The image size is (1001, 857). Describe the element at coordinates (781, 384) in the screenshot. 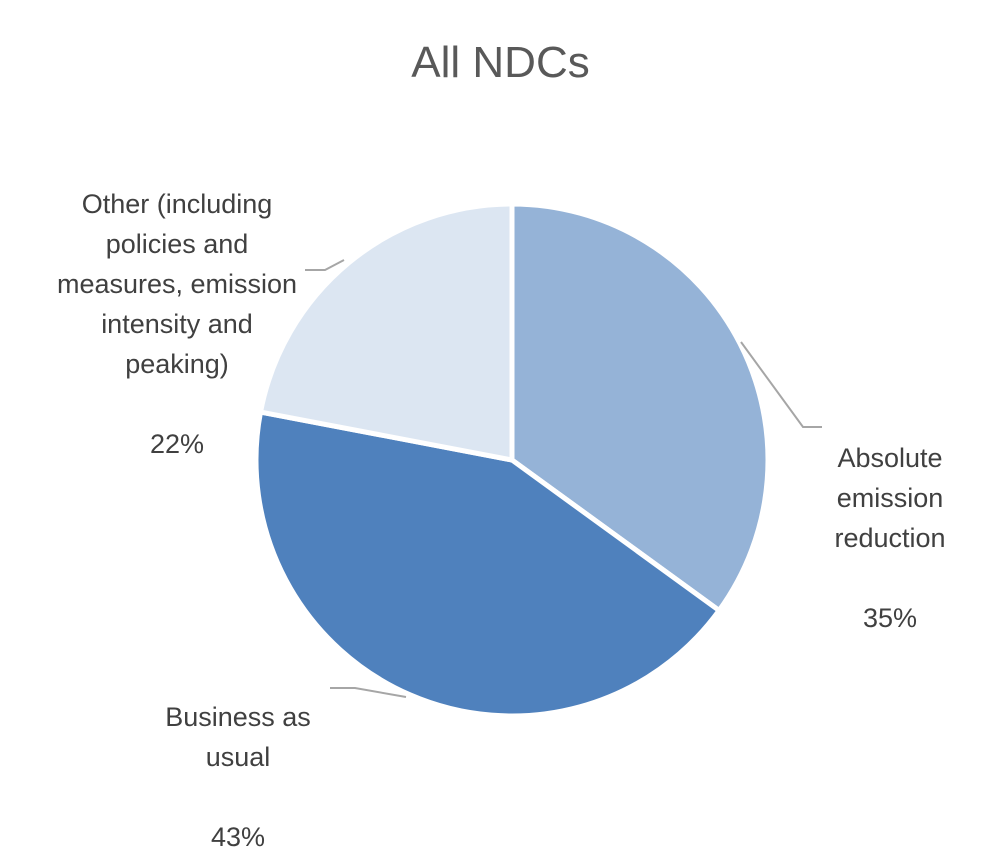

I see `leader-line-absolute` at that location.